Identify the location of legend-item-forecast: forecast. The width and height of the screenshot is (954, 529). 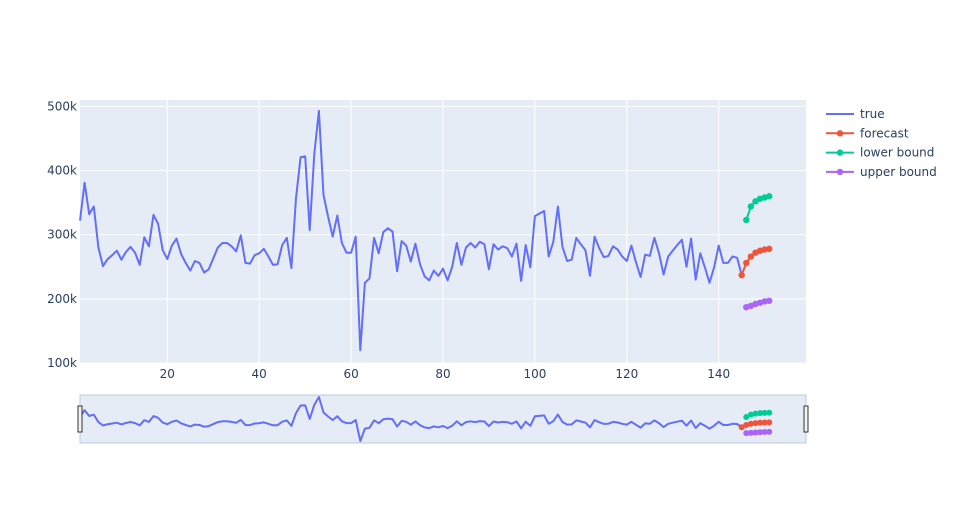
(867, 133).